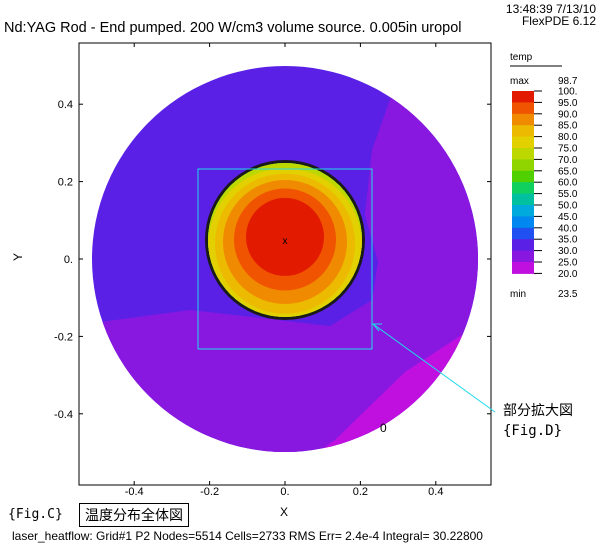 This screenshot has width=600, height=555. I want to click on legend-level-label: 75.0, so click(568, 149).